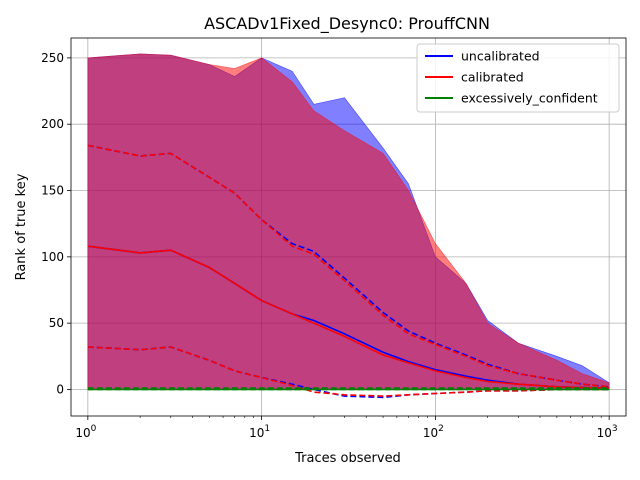 This screenshot has height=480, width=640. I want to click on y-tick-label: 200, so click(52, 124).